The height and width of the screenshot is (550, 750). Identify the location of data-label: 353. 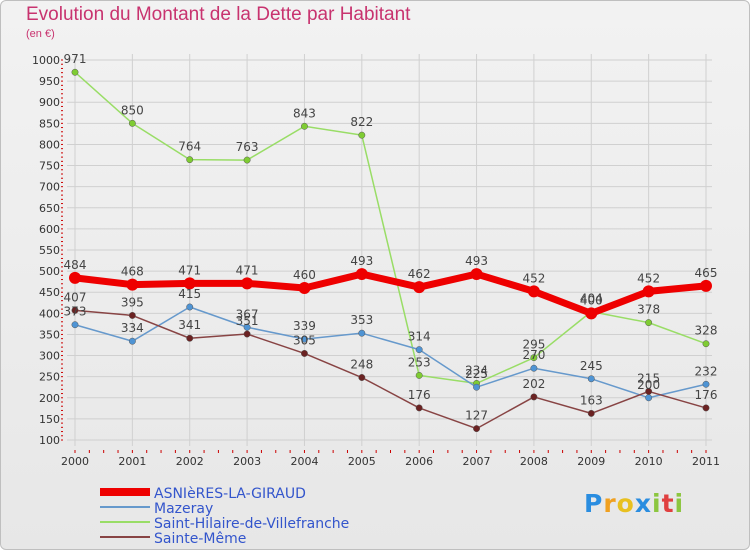
(361, 320).